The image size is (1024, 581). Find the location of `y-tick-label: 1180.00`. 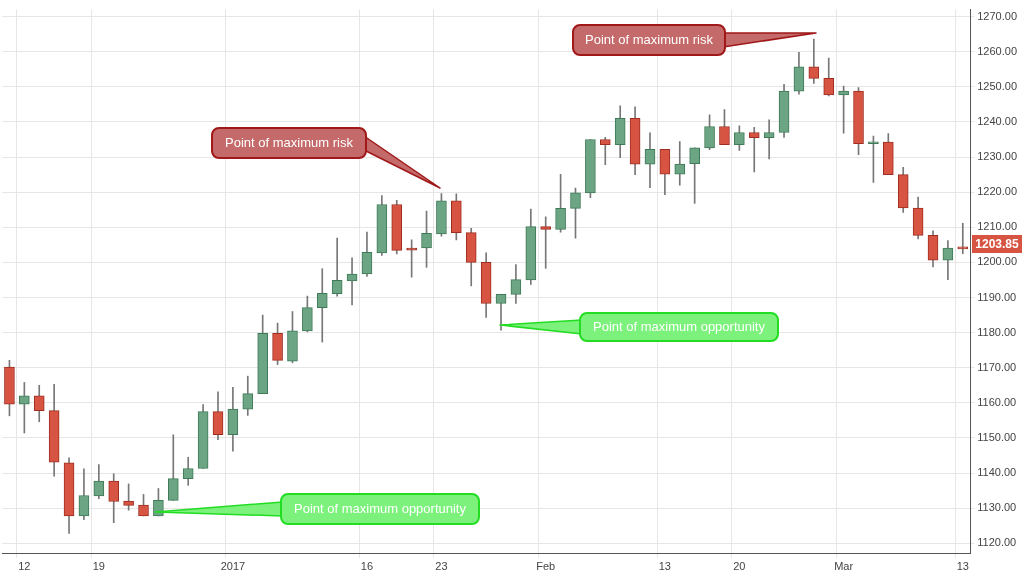

y-tick-label: 1180.00 is located at coordinates (997, 331).